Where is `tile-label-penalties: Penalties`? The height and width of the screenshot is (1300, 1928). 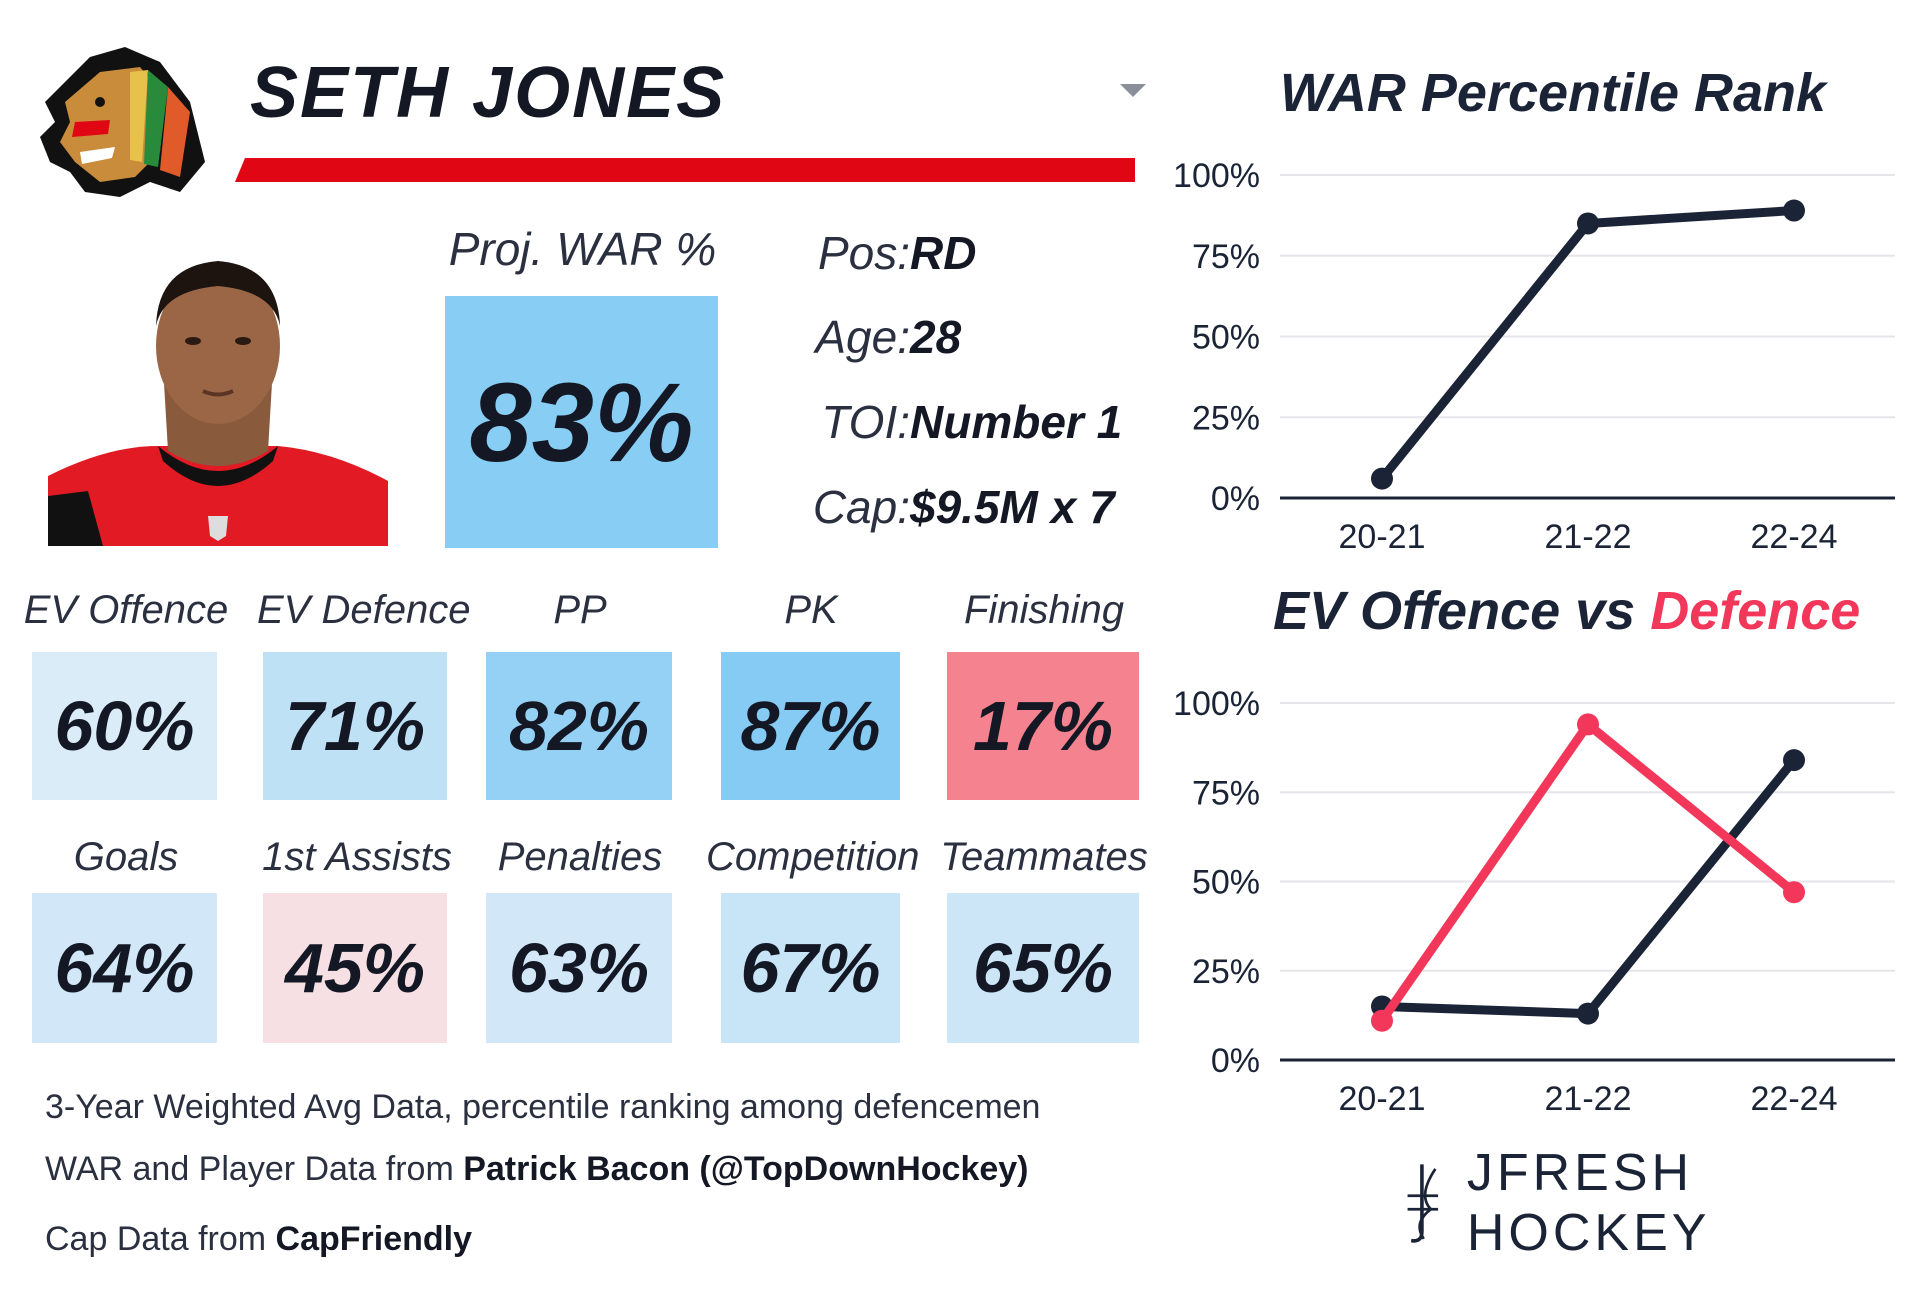 tile-label-penalties: Penalties is located at coordinates (580, 857).